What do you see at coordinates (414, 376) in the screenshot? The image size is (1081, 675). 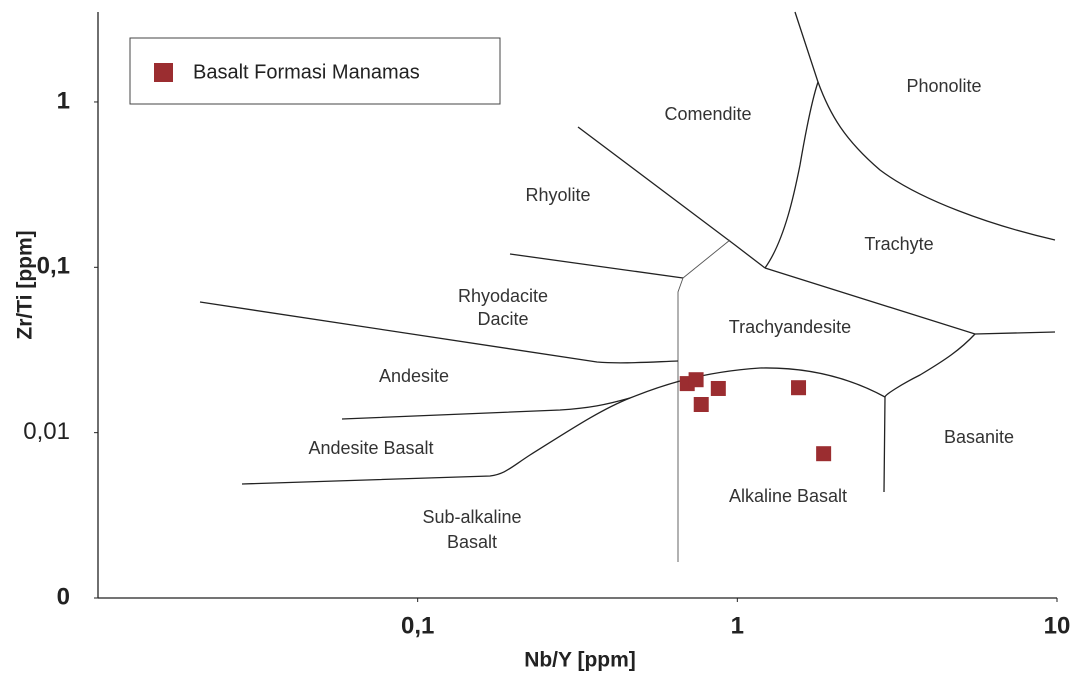 I see `field-label: Andesite` at bounding box center [414, 376].